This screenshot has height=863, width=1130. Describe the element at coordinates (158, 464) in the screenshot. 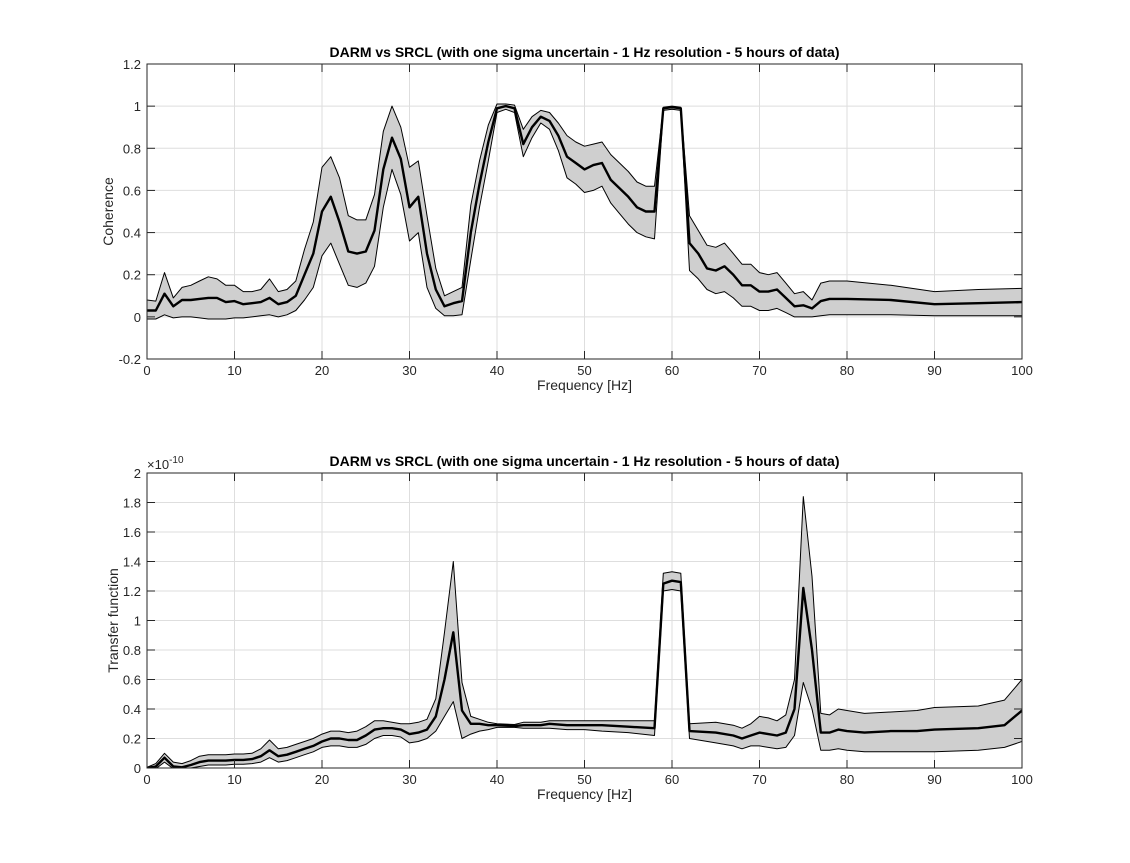

I see `y-exponent-base: ×10` at that location.